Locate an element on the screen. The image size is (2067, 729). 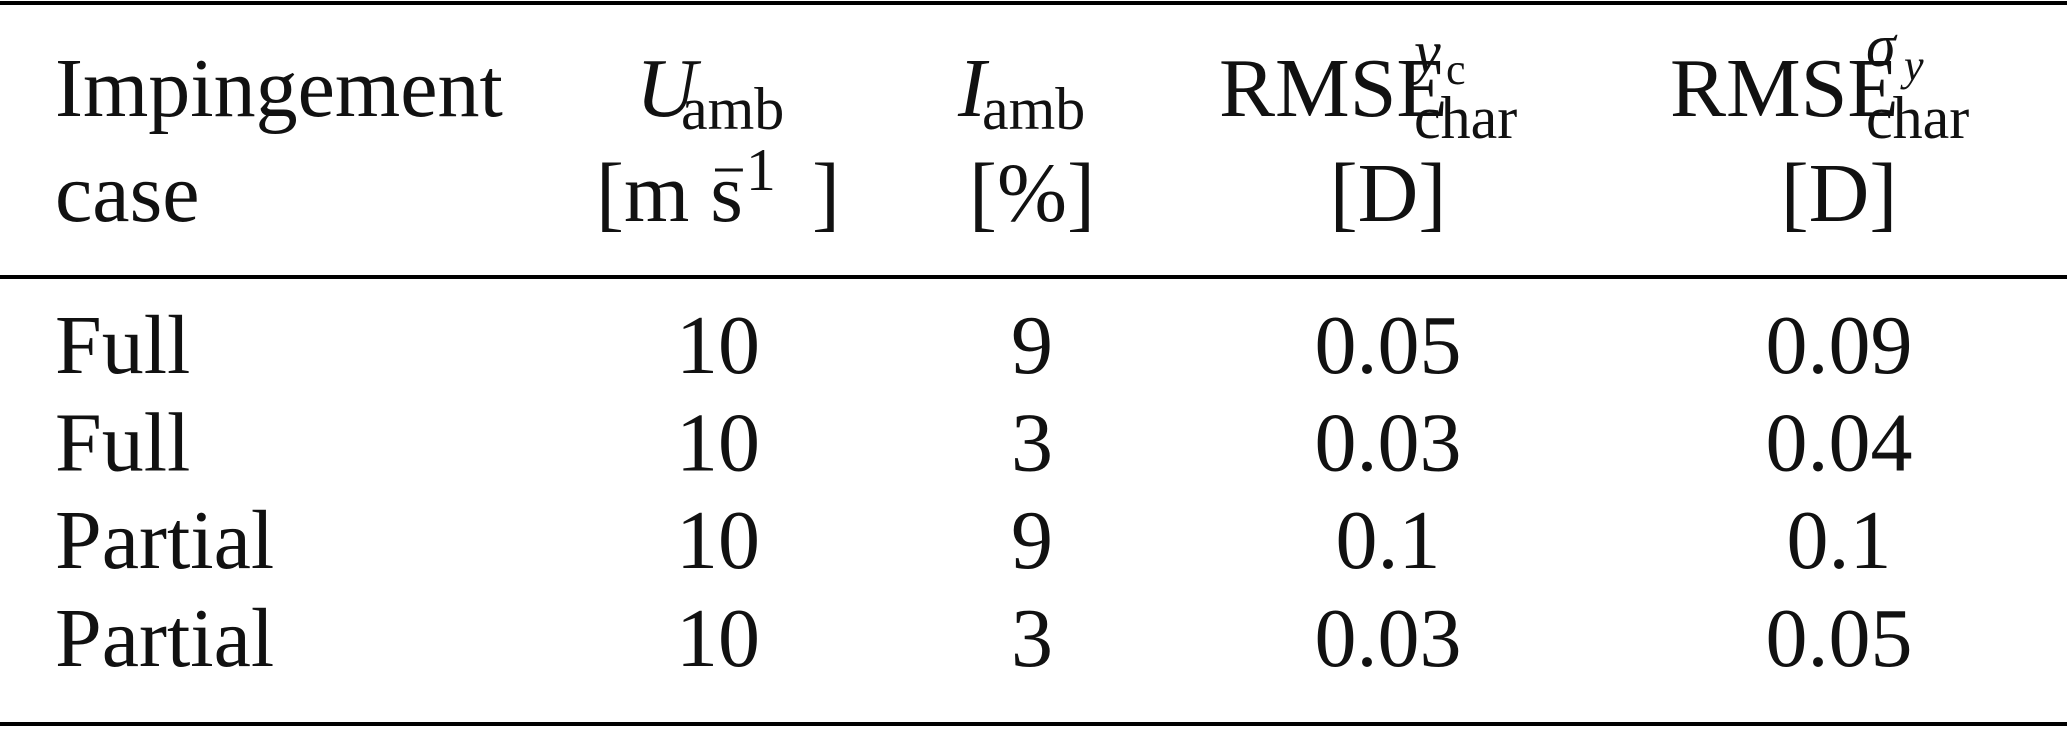
header-unit: ] is located at coordinates (826, 193).